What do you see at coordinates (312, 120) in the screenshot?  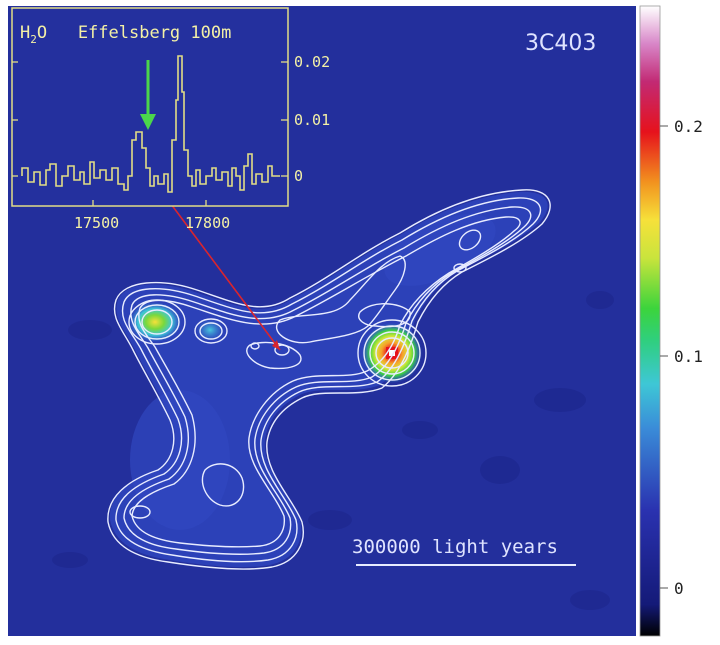 I see `inset-y-tick-mid: 0.01` at bounding box center [312, 120].